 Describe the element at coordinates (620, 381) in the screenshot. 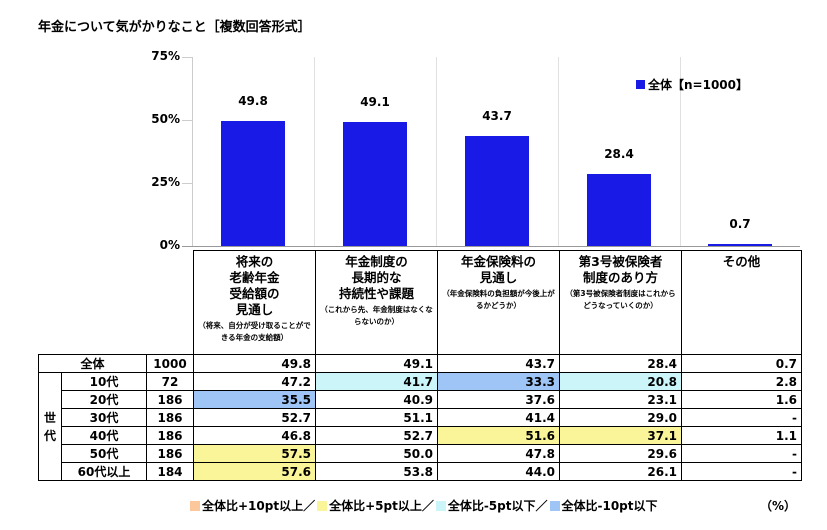

I see `table-cell: 20.8` at that location.